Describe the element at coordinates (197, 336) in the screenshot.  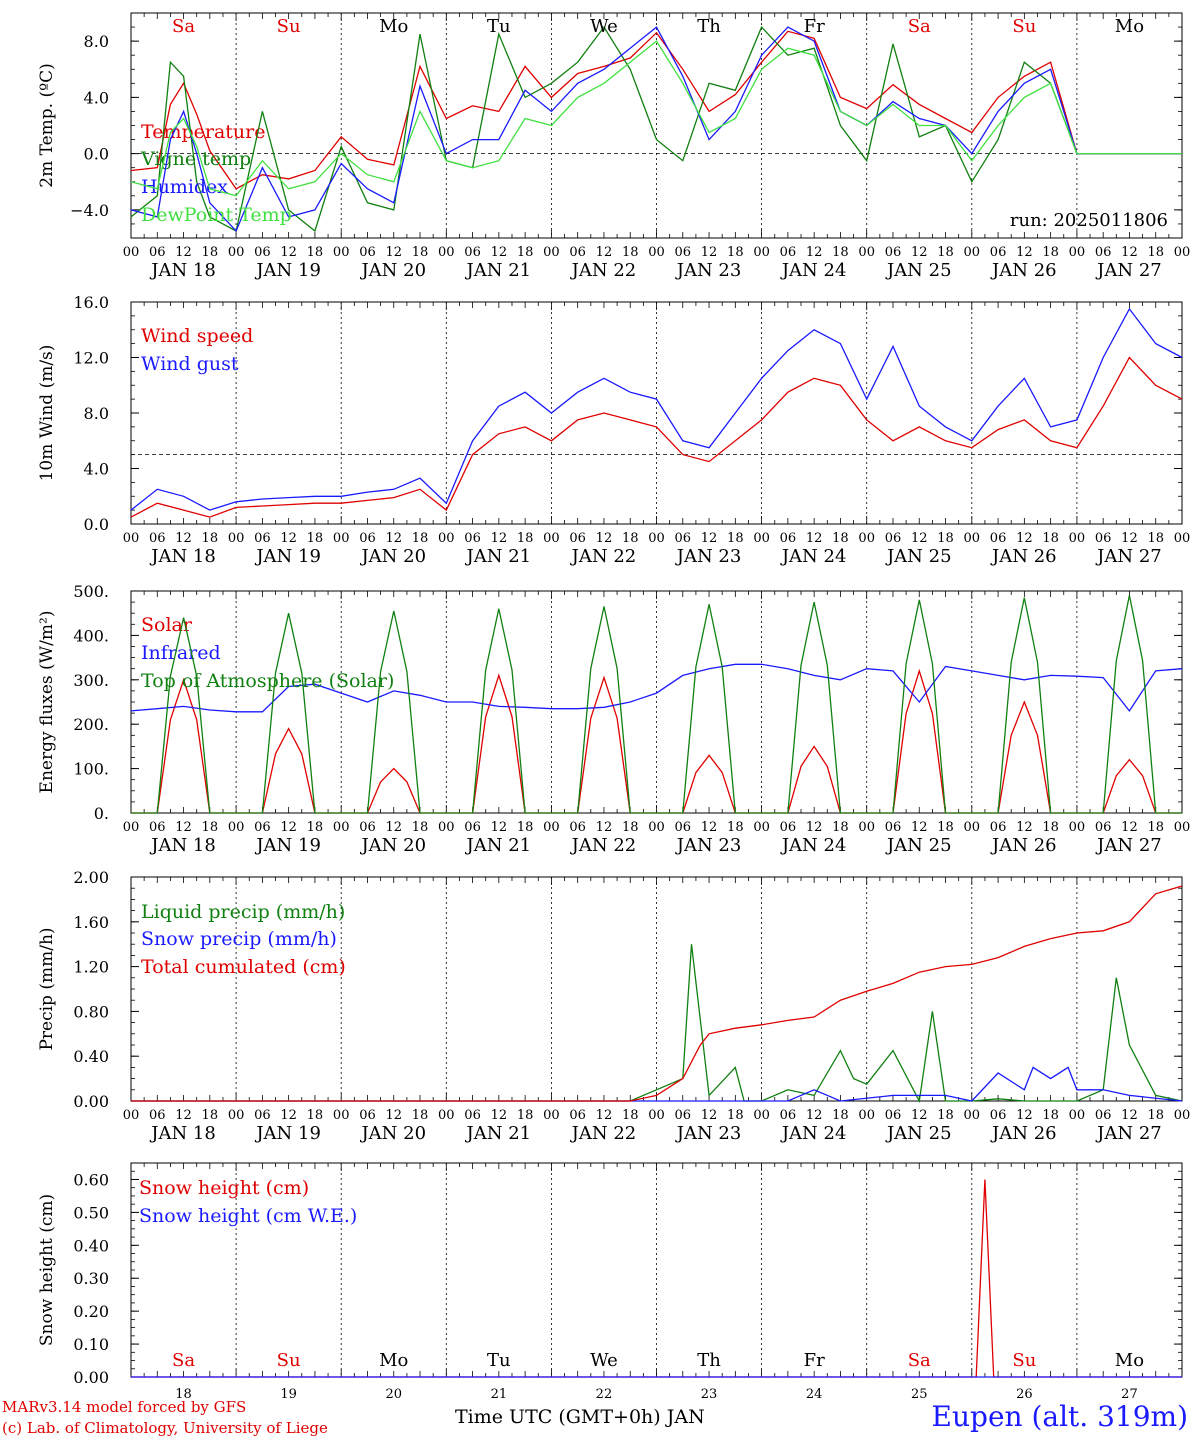
I see `legend-entry: Wind speed` at that location.